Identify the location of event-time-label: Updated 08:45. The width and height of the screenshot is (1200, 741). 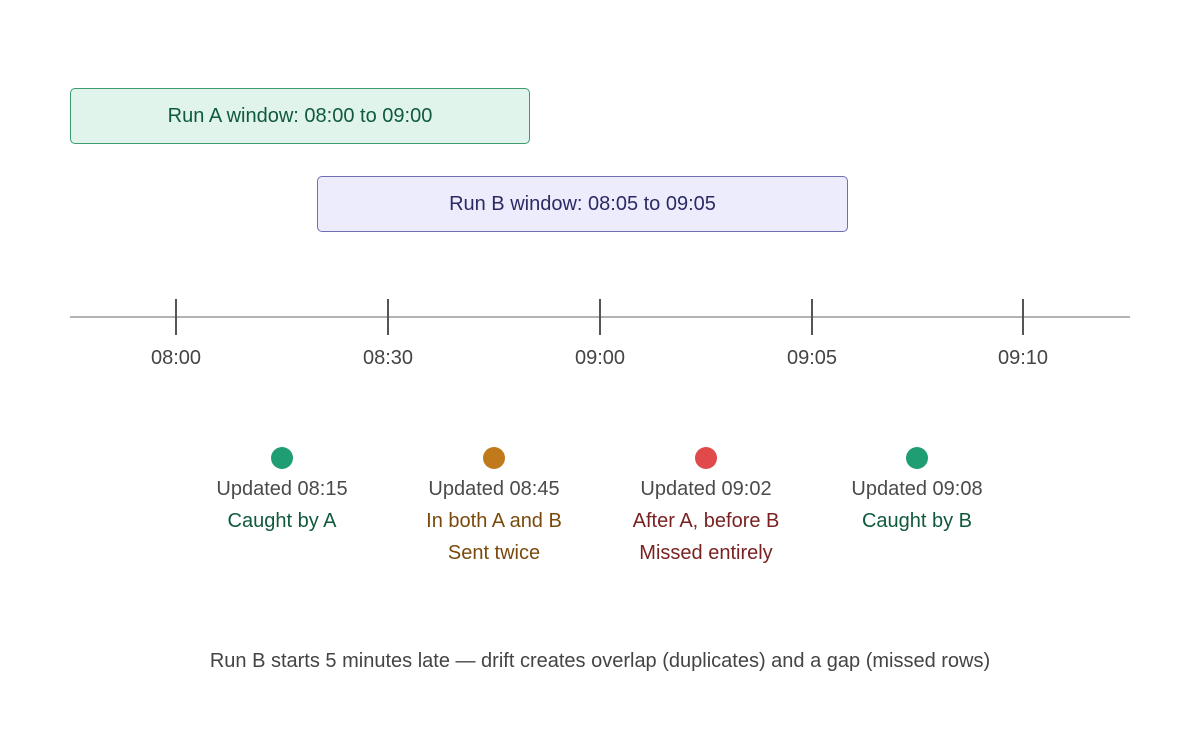
(494, 489).